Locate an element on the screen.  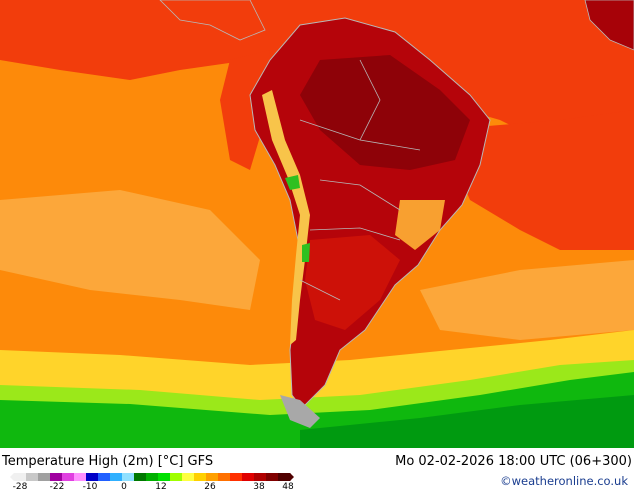
country-borders is located at coordinates (360, 180).